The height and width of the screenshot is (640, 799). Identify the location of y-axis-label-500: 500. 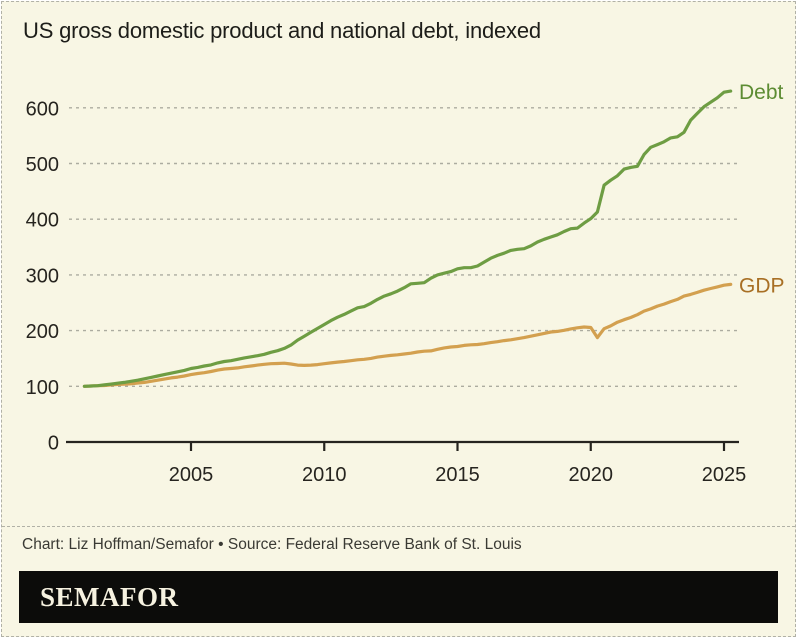
(42, 165).